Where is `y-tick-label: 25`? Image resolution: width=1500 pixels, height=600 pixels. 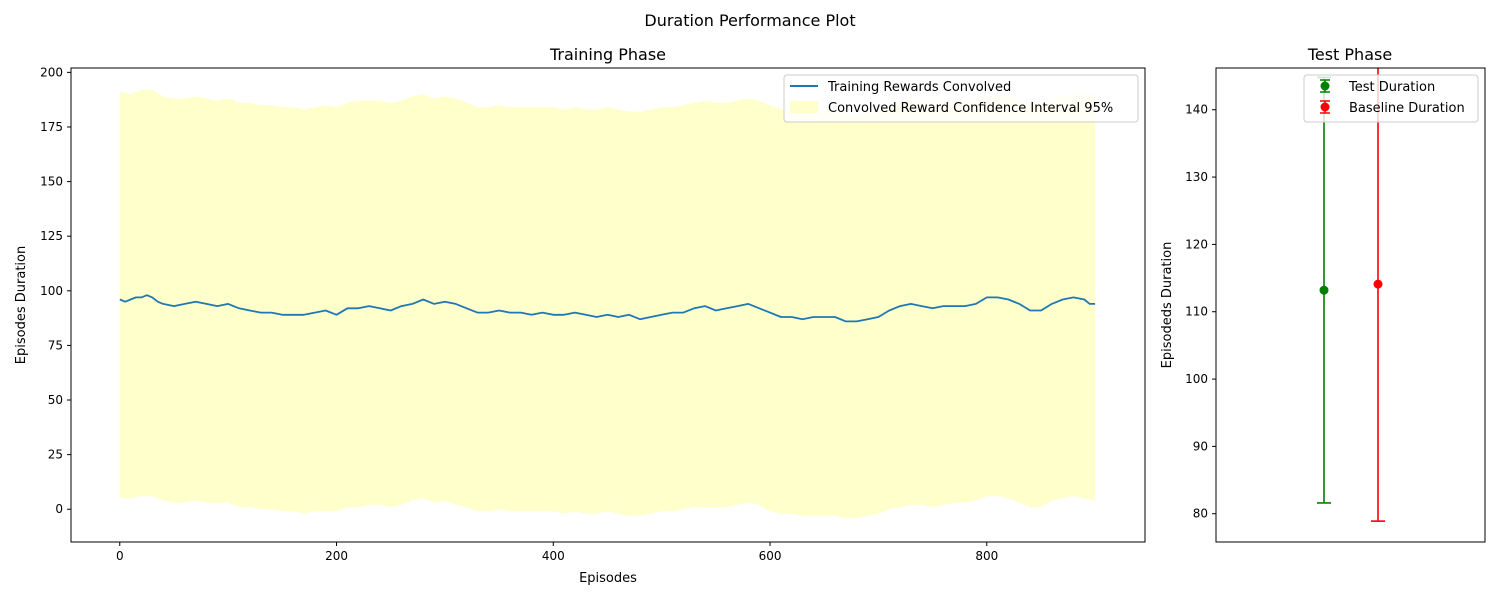 y-tick-label: 25 is located at coordinates (55, 455).